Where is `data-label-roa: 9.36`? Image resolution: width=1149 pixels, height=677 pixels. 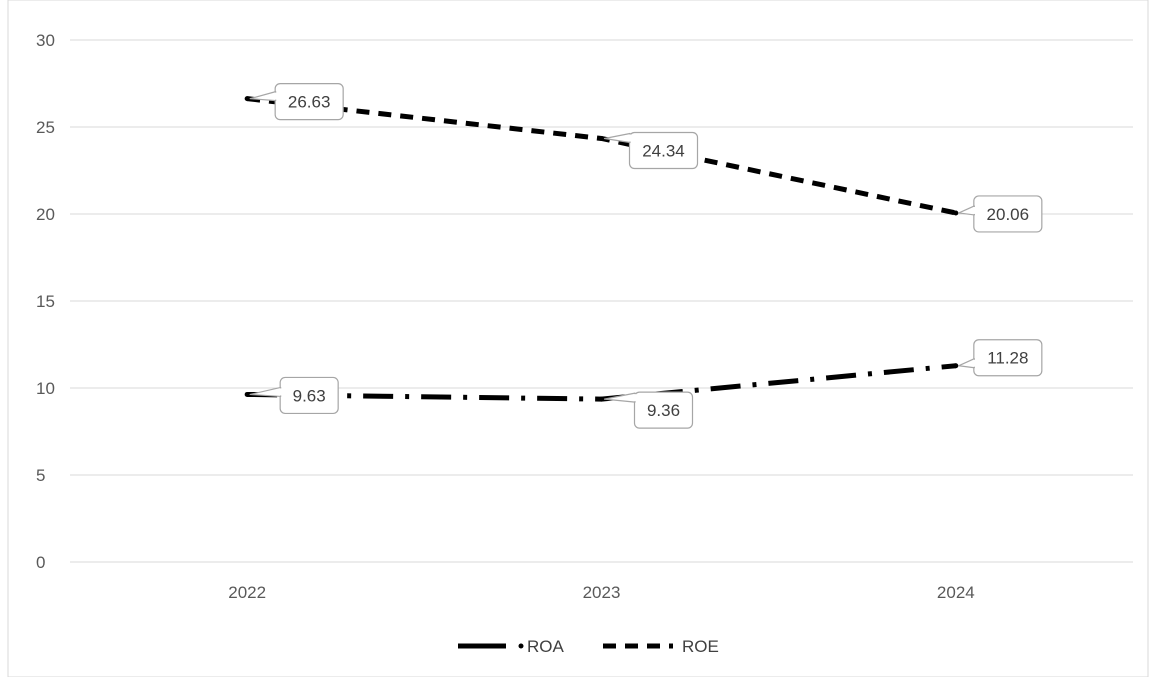
data-label-roa: 9.36 is located at coordinates (648, 410).